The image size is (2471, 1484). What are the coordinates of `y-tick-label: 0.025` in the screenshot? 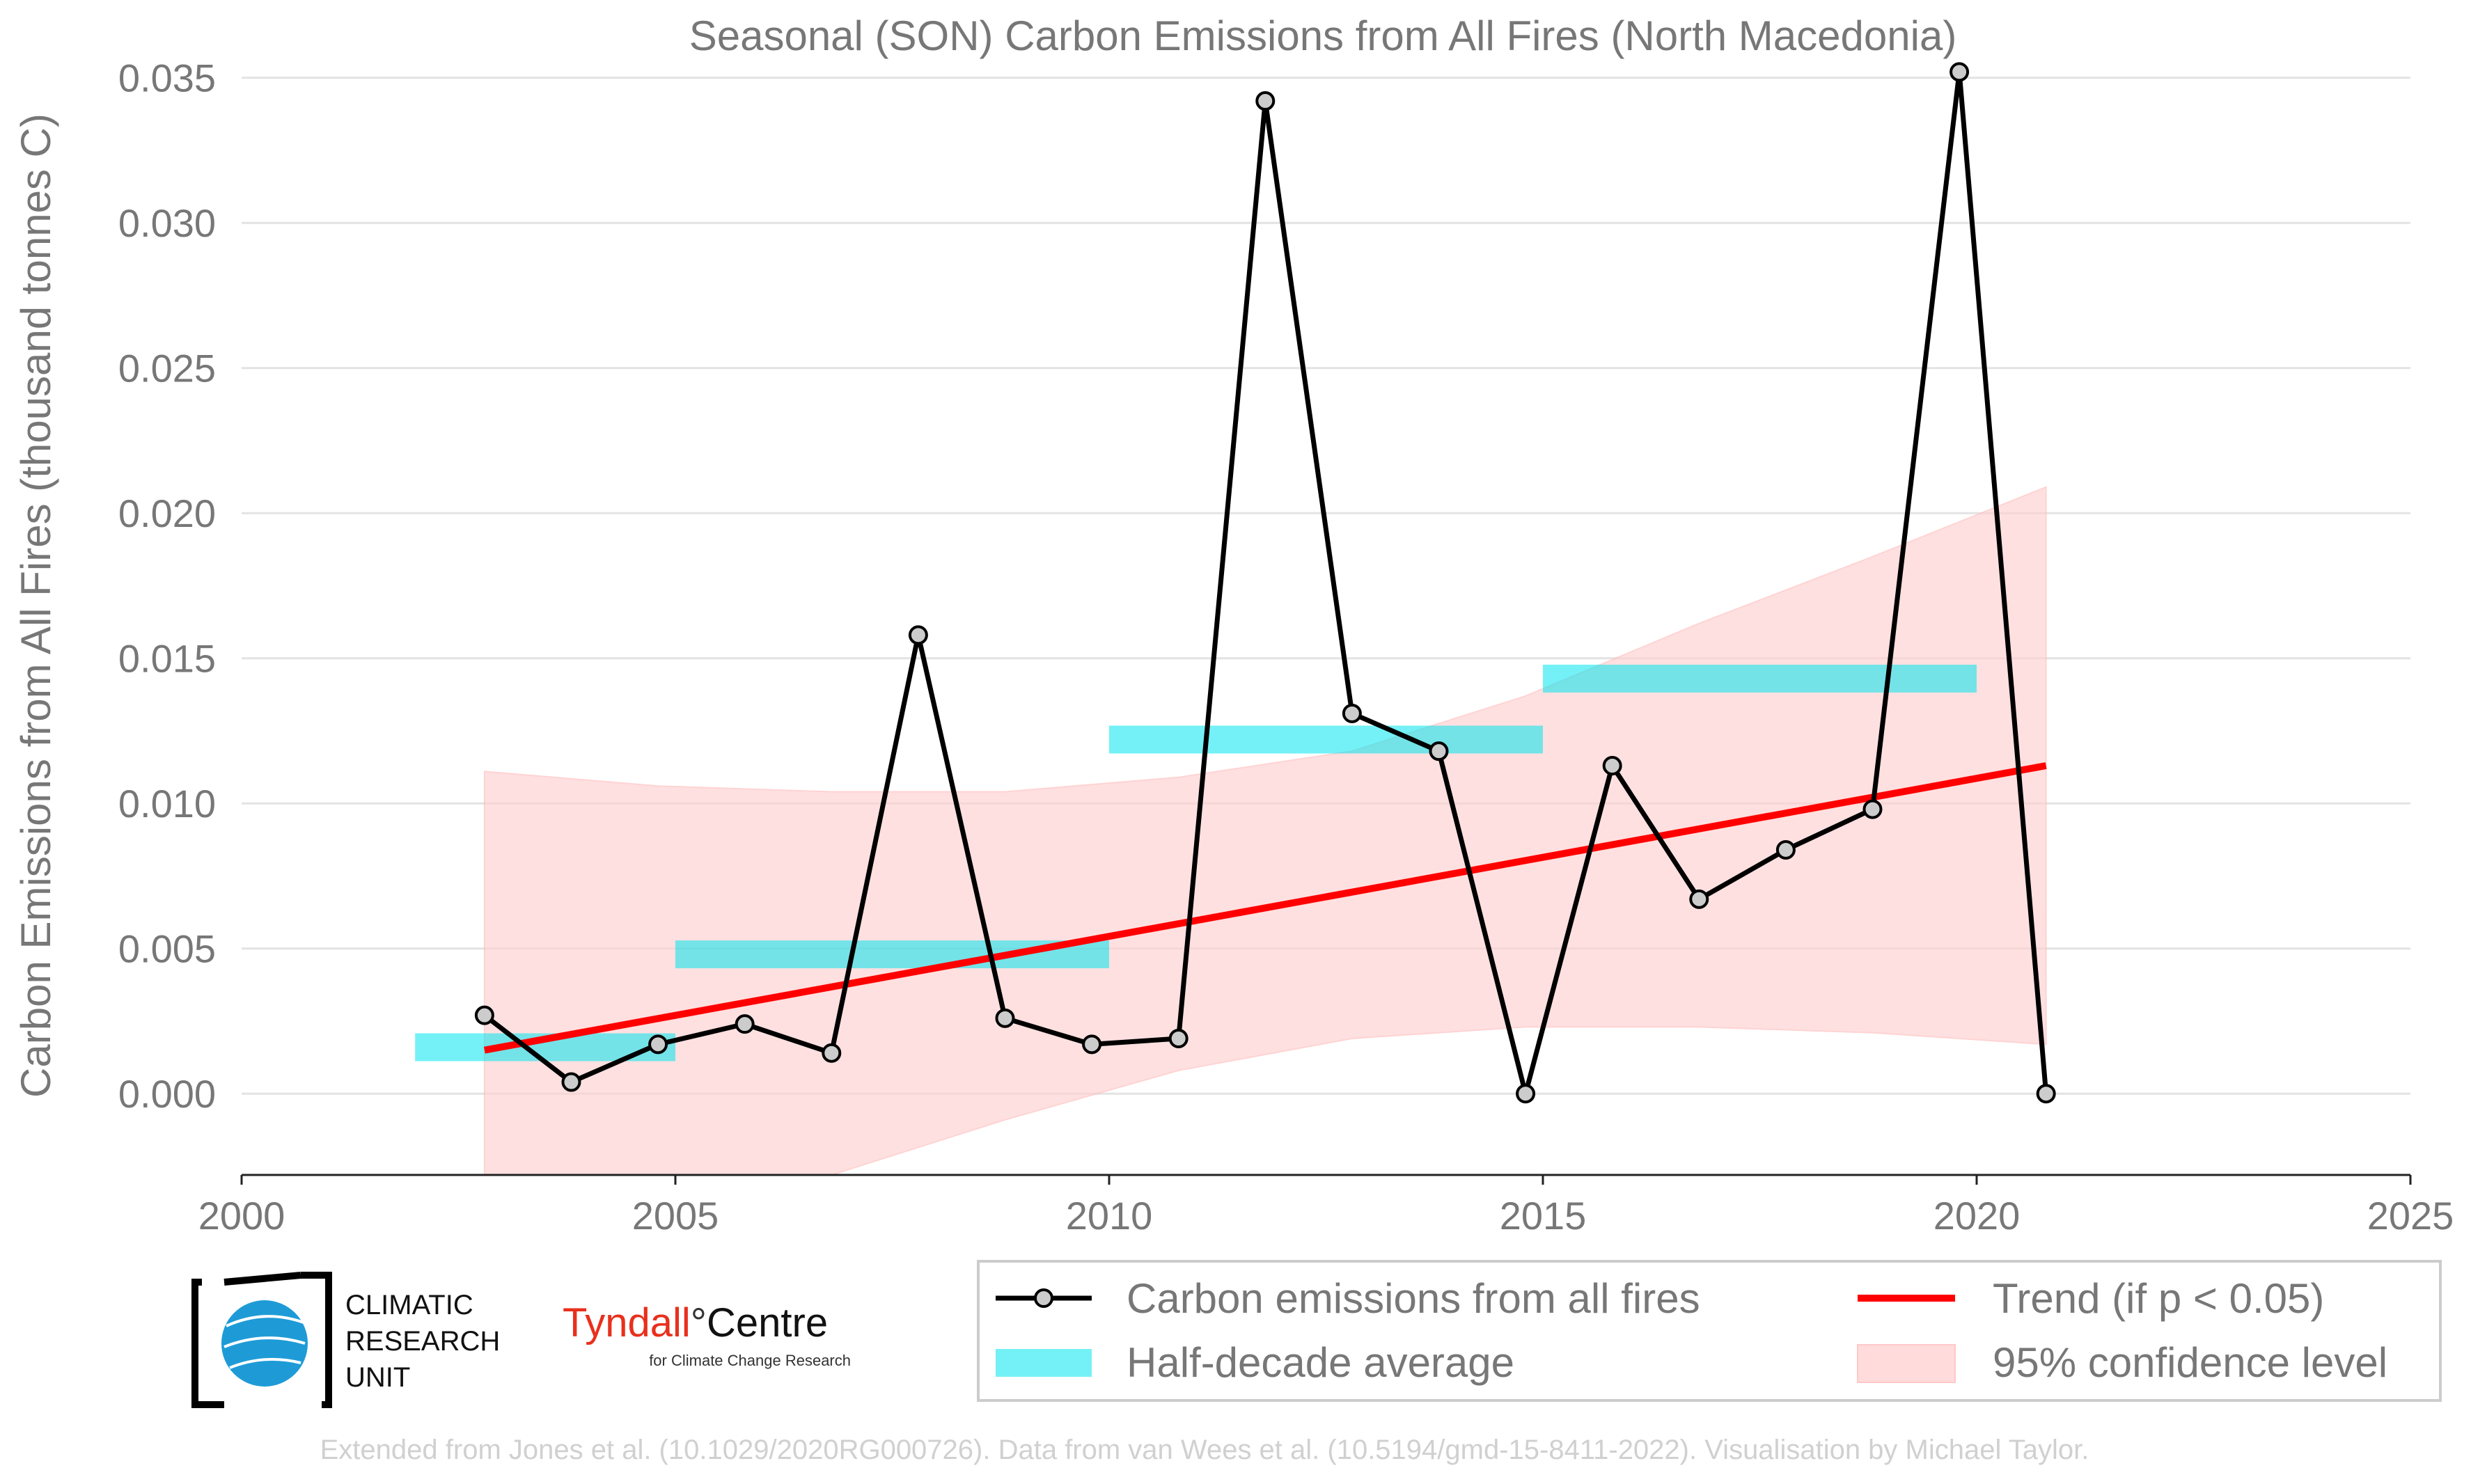 It's located at (167, 368).